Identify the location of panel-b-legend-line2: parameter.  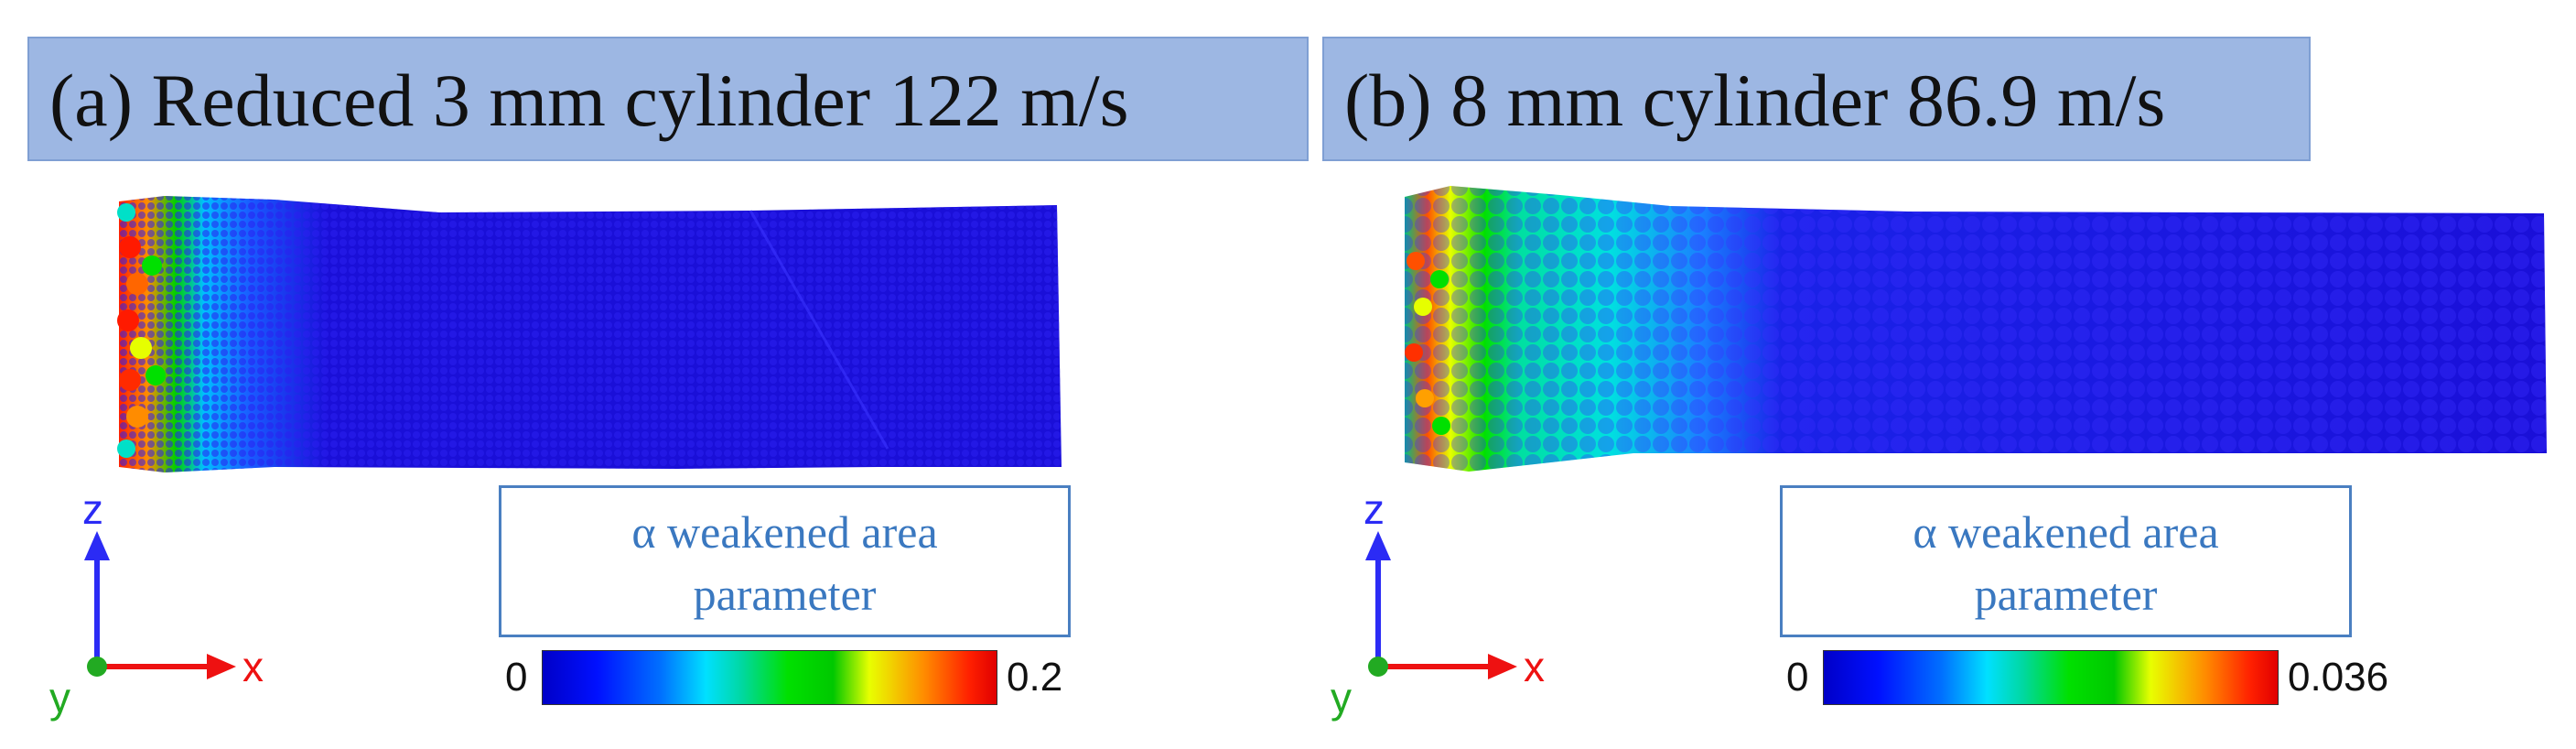
(2066, 594).